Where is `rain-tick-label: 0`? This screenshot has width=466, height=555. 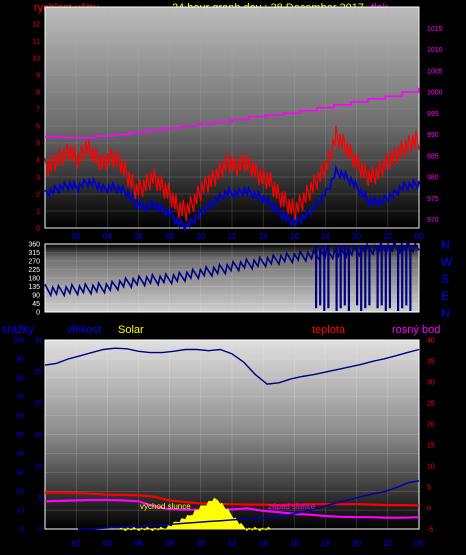 rain-tick-label: 0 is located at coordinates (22, 530).